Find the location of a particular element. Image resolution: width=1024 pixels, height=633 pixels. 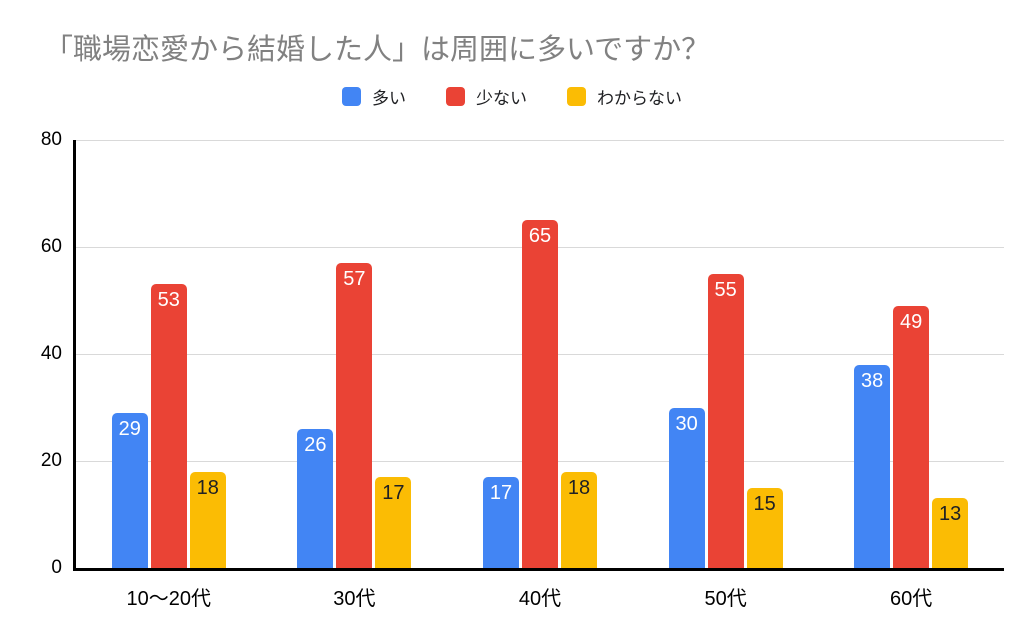

bar-group: 17 65 18 is located at coordinates (539, 394).